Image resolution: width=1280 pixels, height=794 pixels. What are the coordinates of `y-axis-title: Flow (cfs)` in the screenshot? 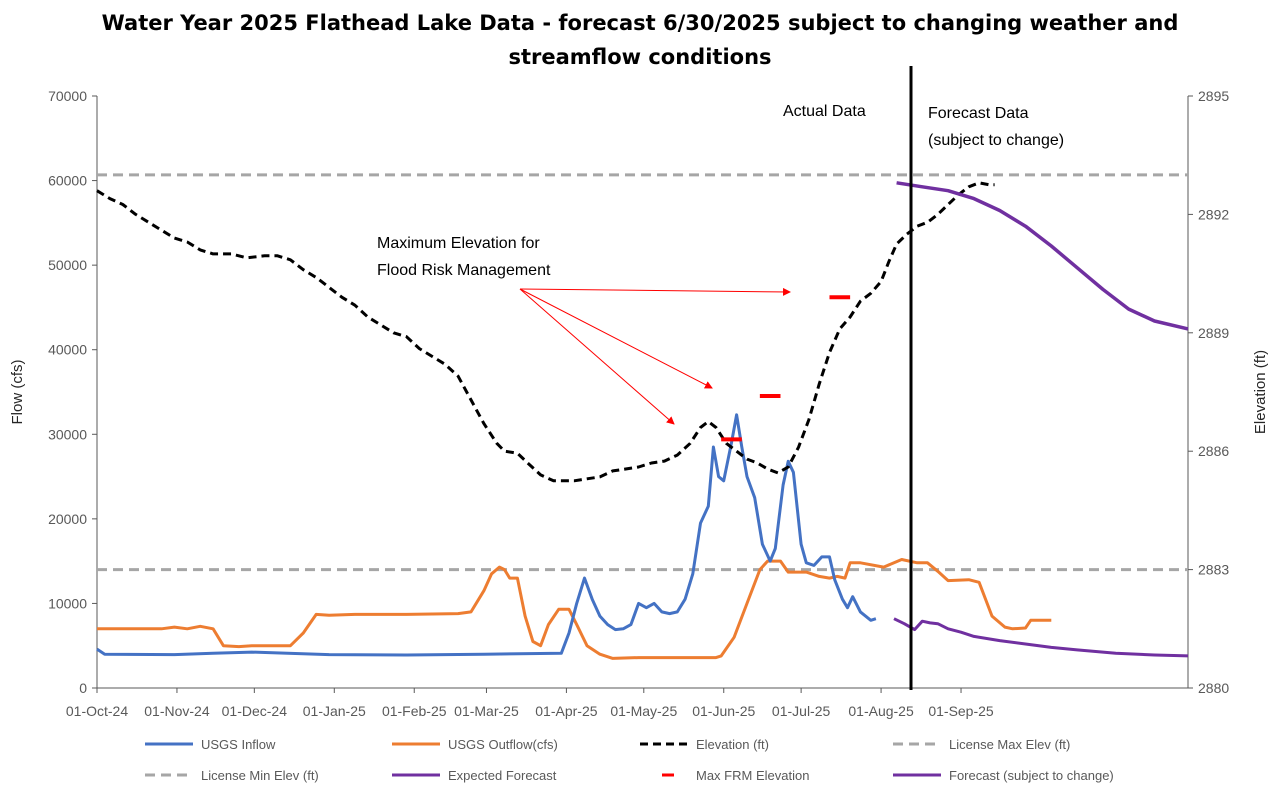 It's located at (17, 392).